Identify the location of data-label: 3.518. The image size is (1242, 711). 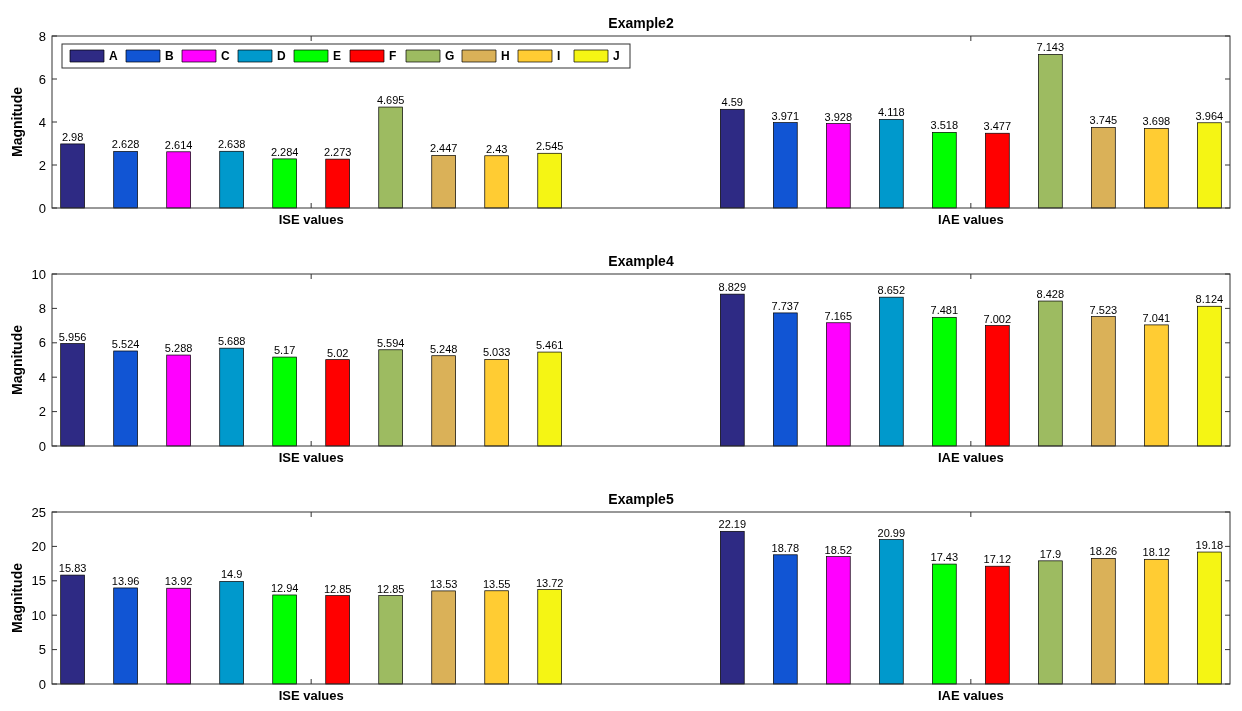
(944, 125).